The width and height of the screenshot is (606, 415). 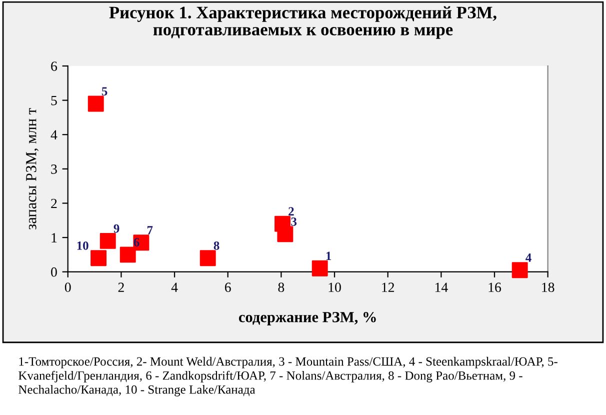 What do you see at coordinates (334, 287) in the screenshot?
I see `x-tick-label: 10` at bounding box center [334, 287].